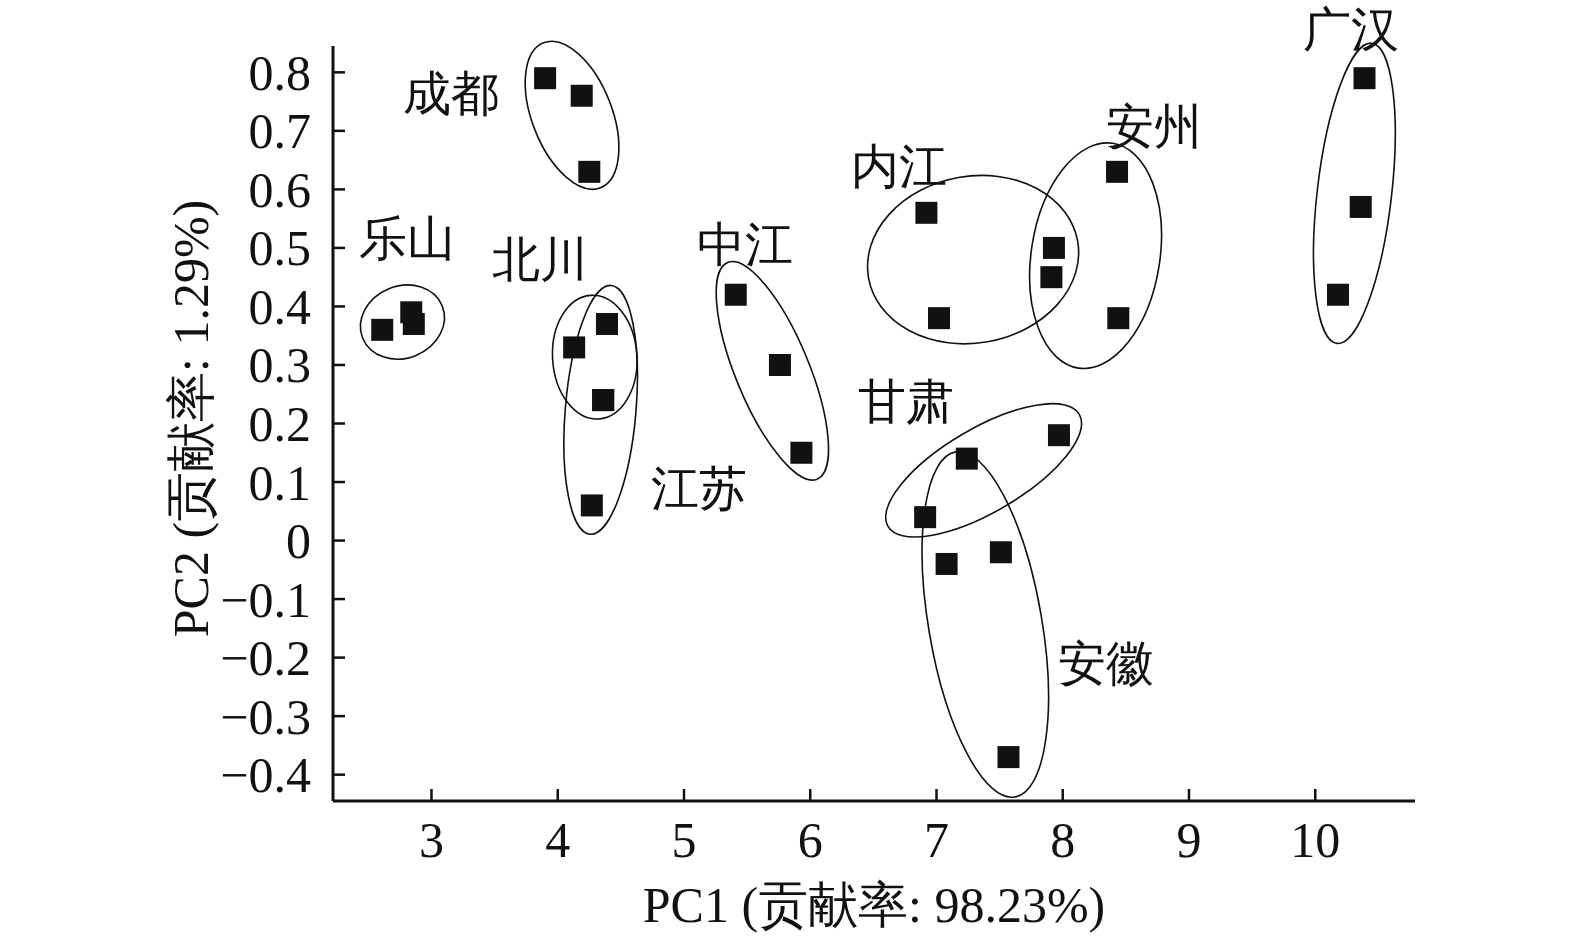  Describe the element at coordinates (279, 306) in the screenshot. I see `y-tick-label: 0.4` at that location.